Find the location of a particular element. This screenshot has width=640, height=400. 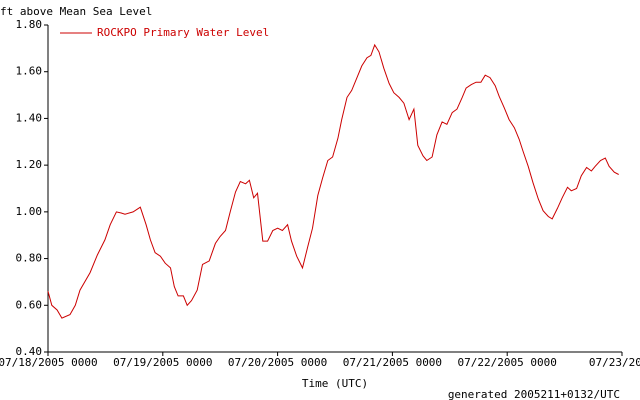

x-tick-label: 07/20/2005 0000 is located at coordinates (277, 362).